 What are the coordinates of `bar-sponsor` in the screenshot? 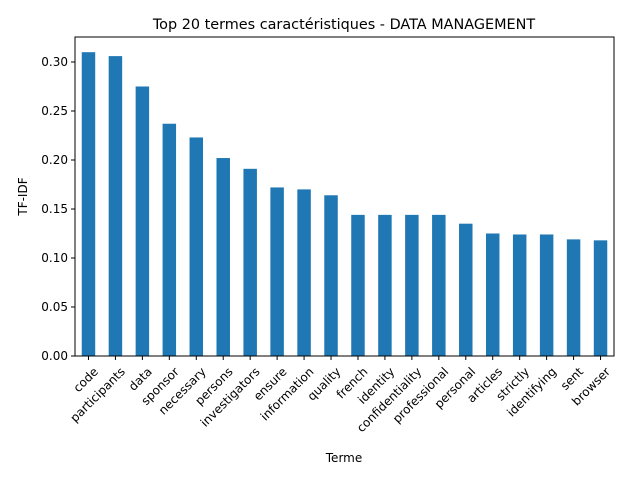 It's located at (169, 239).